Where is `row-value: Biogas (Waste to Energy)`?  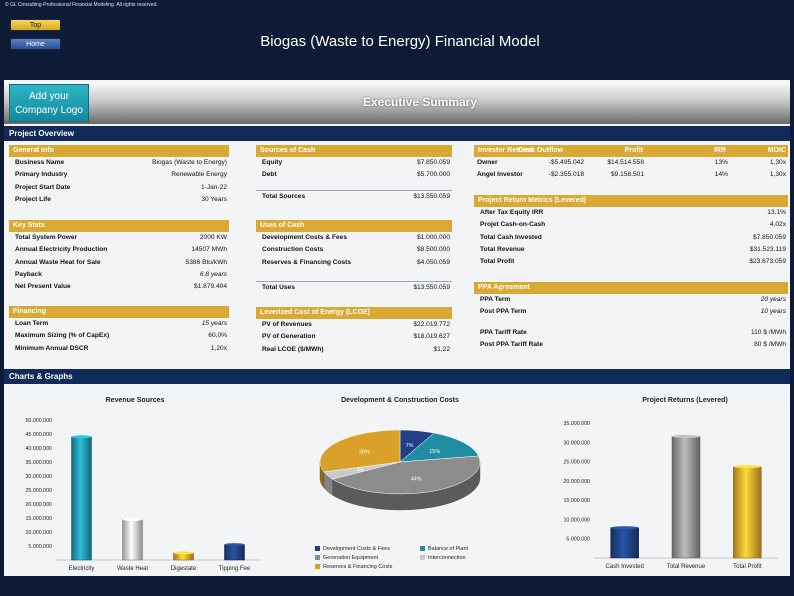 row-value: Biogas (Waste to Energy) is located at coordinates (189, 162).